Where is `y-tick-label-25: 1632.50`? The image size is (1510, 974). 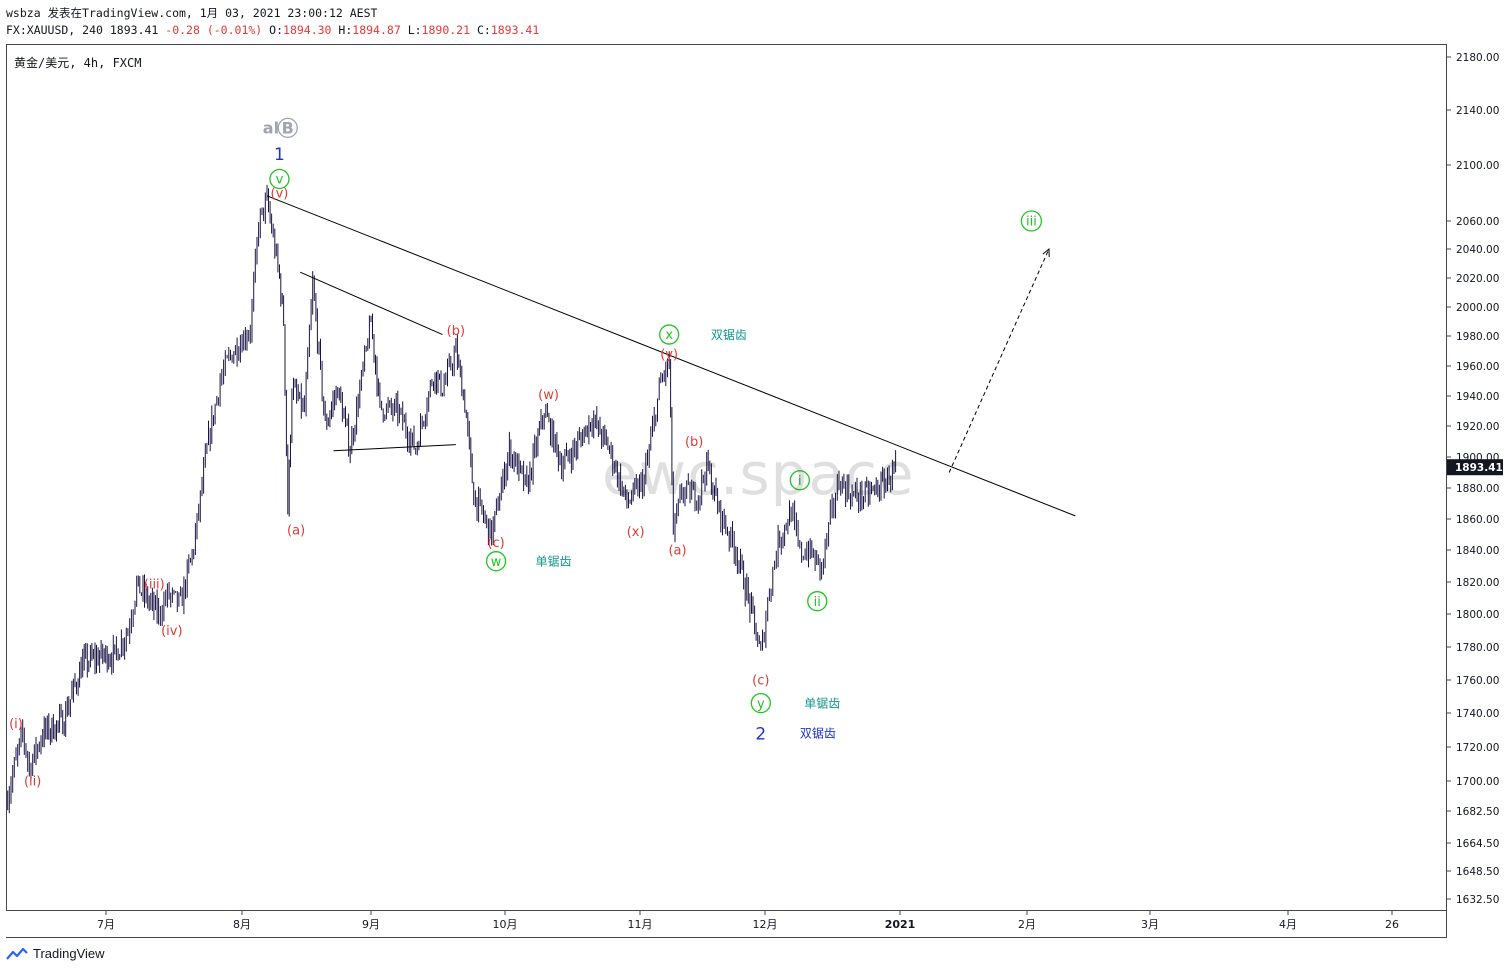 y-tick-label-25: 1632.50 is located at coordinates (1477, 900).